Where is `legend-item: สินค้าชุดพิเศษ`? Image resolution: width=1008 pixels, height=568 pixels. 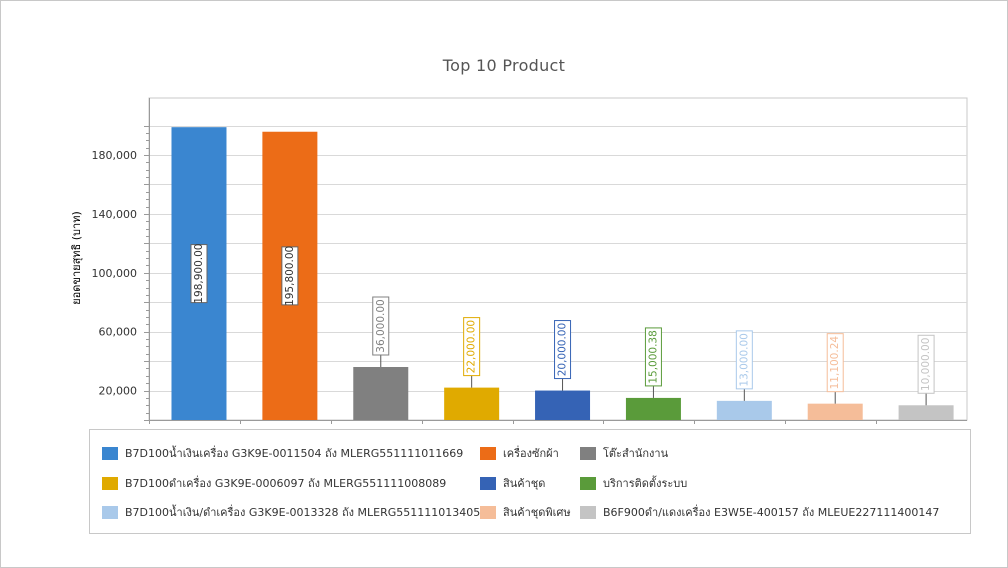 legend-item: สินค้าชุดพิเศษ is located at coordinates (525, 512).